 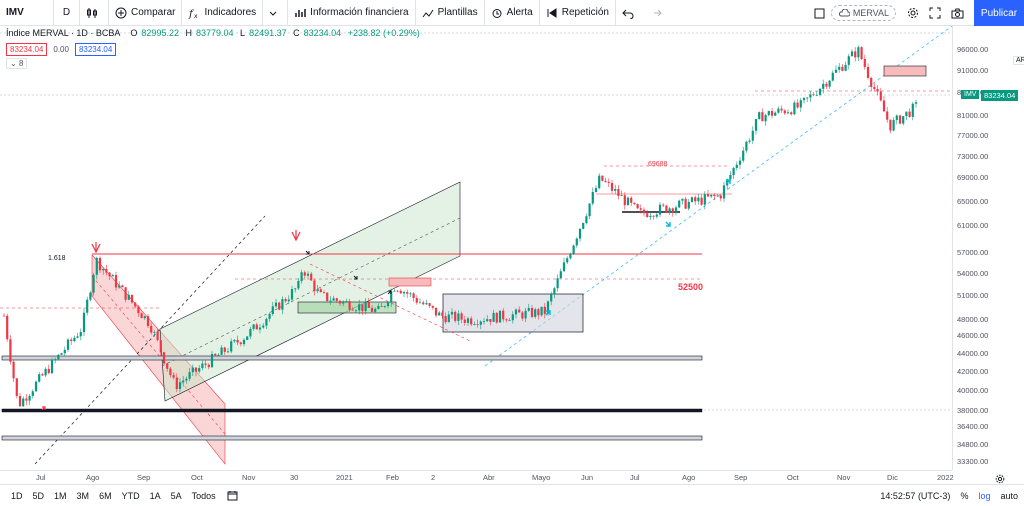 What do you see at coordinates (27, 13) in the screenshot?
I see `symbol-search: IMV` at bounding box center [27, 13].